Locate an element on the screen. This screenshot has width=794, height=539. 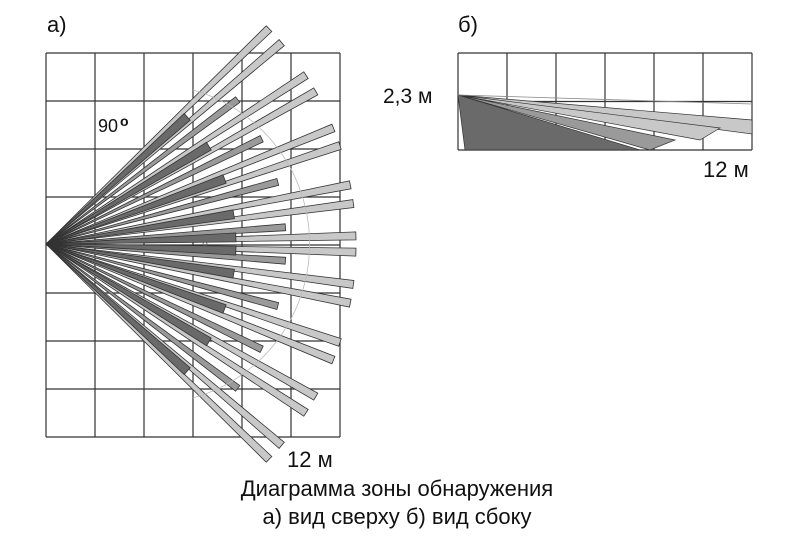
side-near-zone is located at coordinates (549, 122).